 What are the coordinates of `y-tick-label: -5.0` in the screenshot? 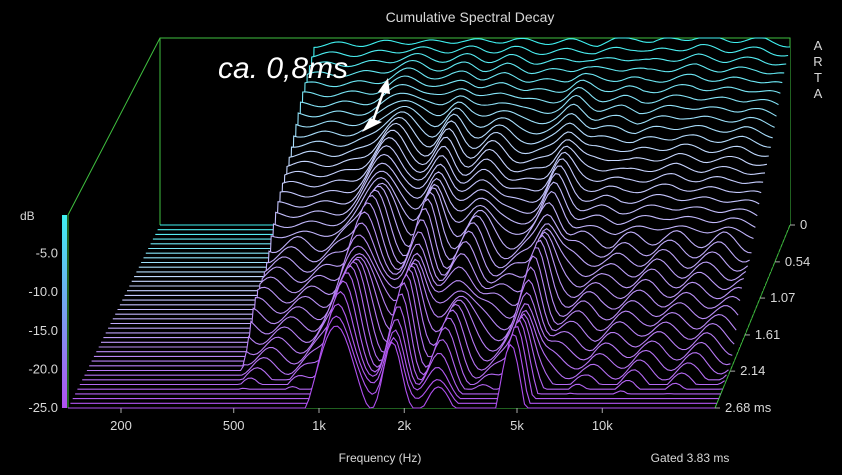 It's located at (47, 253).